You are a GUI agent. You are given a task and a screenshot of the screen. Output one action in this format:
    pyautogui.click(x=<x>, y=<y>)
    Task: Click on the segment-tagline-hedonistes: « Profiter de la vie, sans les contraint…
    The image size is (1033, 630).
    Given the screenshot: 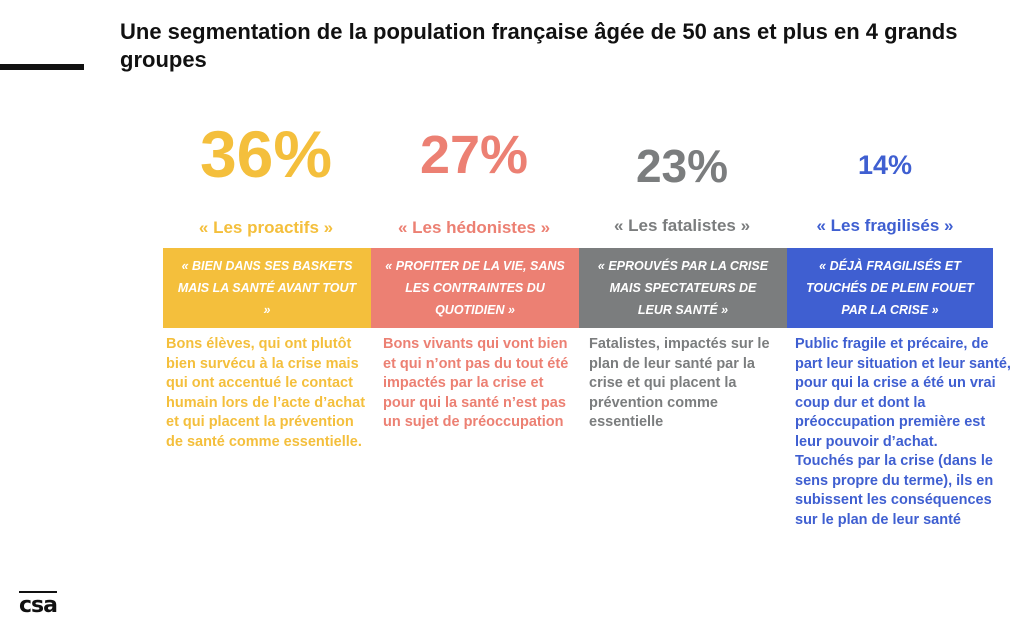 What is the action you would take?
    pyautogui.click(x=475, y=288)
    